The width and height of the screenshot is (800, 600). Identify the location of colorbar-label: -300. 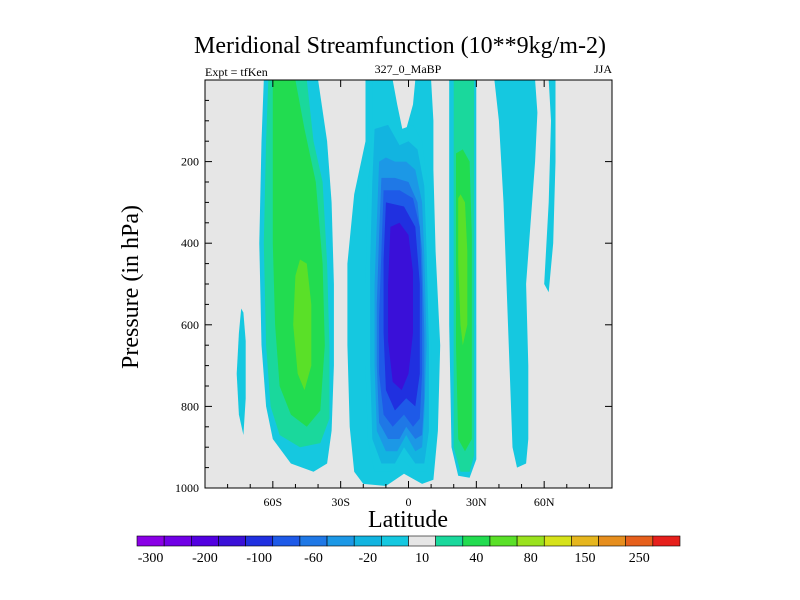
(151, 558).